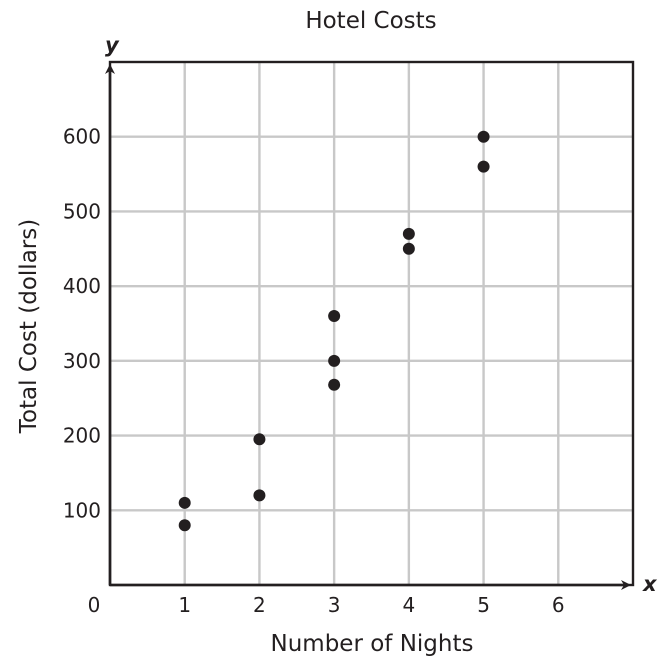  I want to click on chart-title: Hotel Costs, so click(370, 21).